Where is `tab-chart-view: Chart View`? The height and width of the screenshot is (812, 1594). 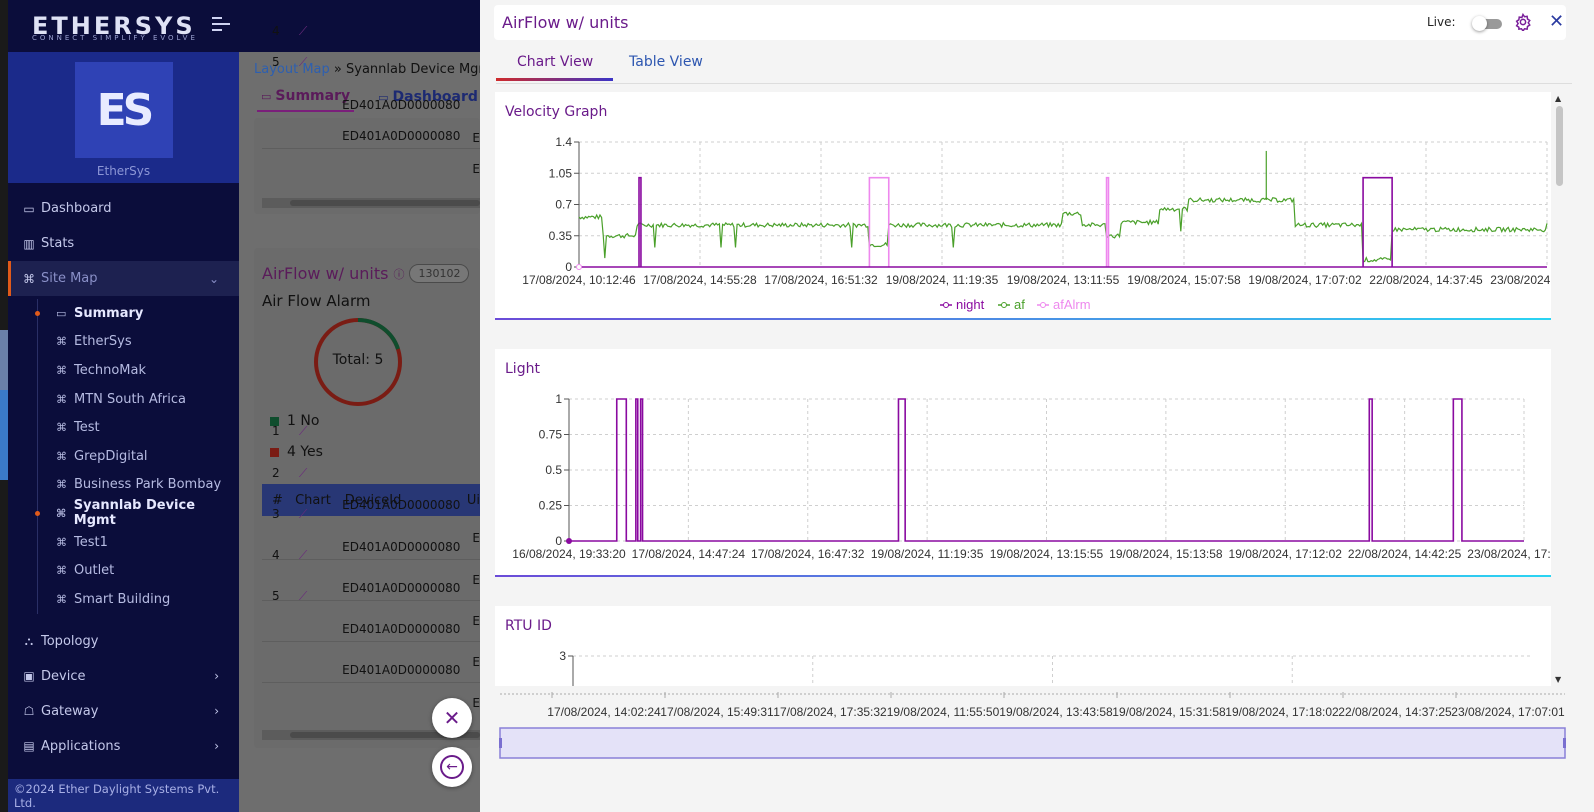
tab-chart-view: Chart View is located at coordinates (555, 67).